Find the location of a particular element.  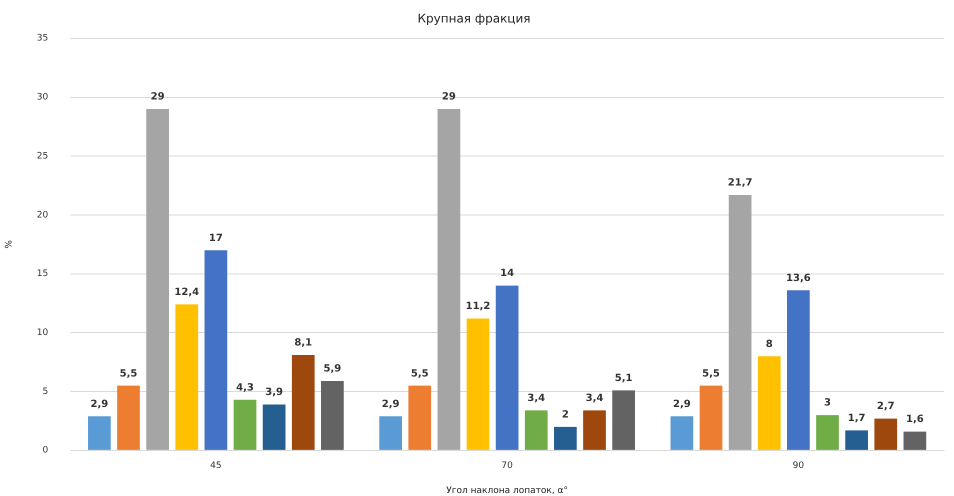

data-label: 1,7 is located at coordinates (857, 418).